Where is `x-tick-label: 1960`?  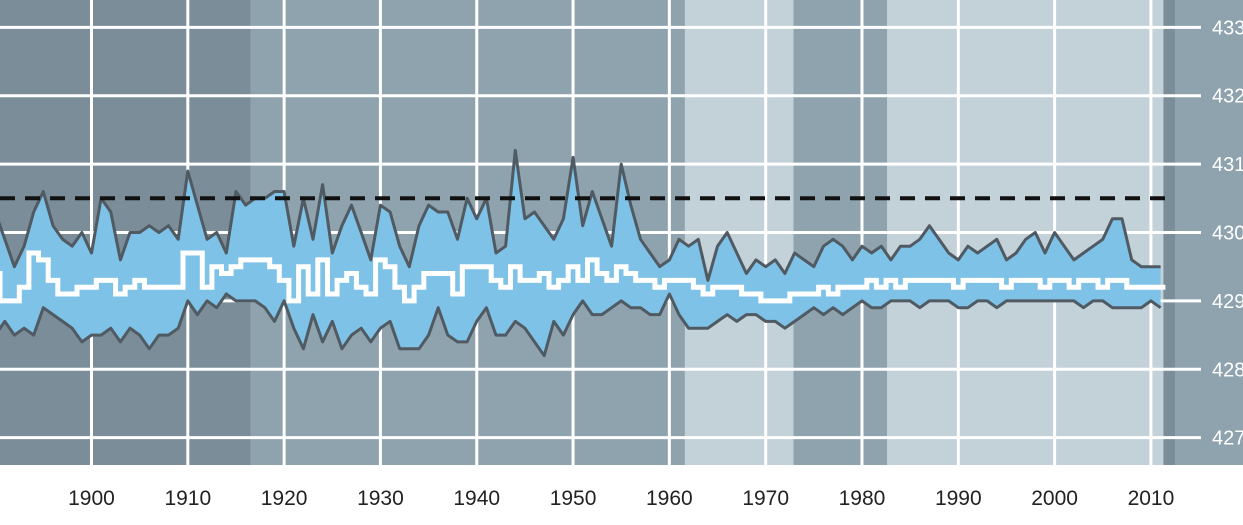 x-tick-label: 1960 is located at coordinates (669, 498).